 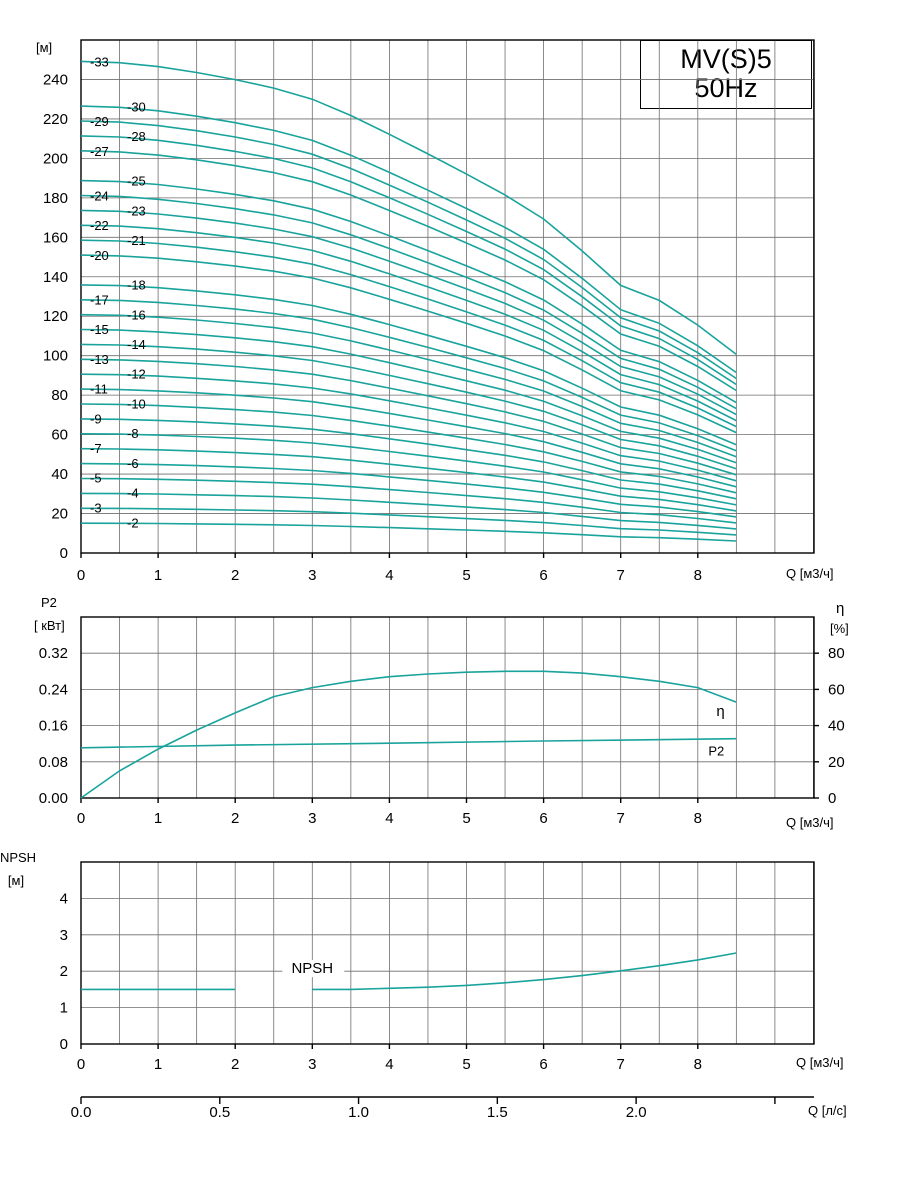 I want to click on npsh-label: NPSH, so click(x=312, y=968).